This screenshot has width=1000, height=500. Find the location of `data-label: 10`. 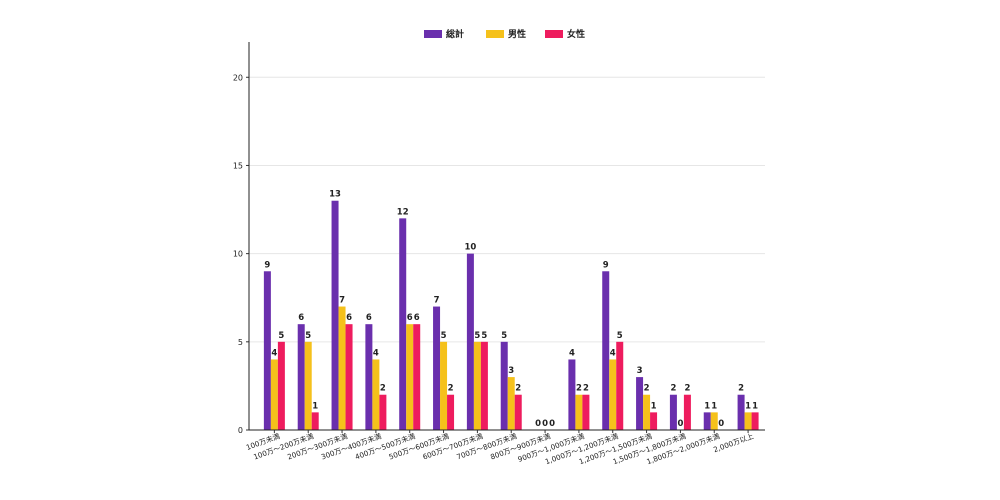

data-label: 10 is located at coordinates (470, 248).